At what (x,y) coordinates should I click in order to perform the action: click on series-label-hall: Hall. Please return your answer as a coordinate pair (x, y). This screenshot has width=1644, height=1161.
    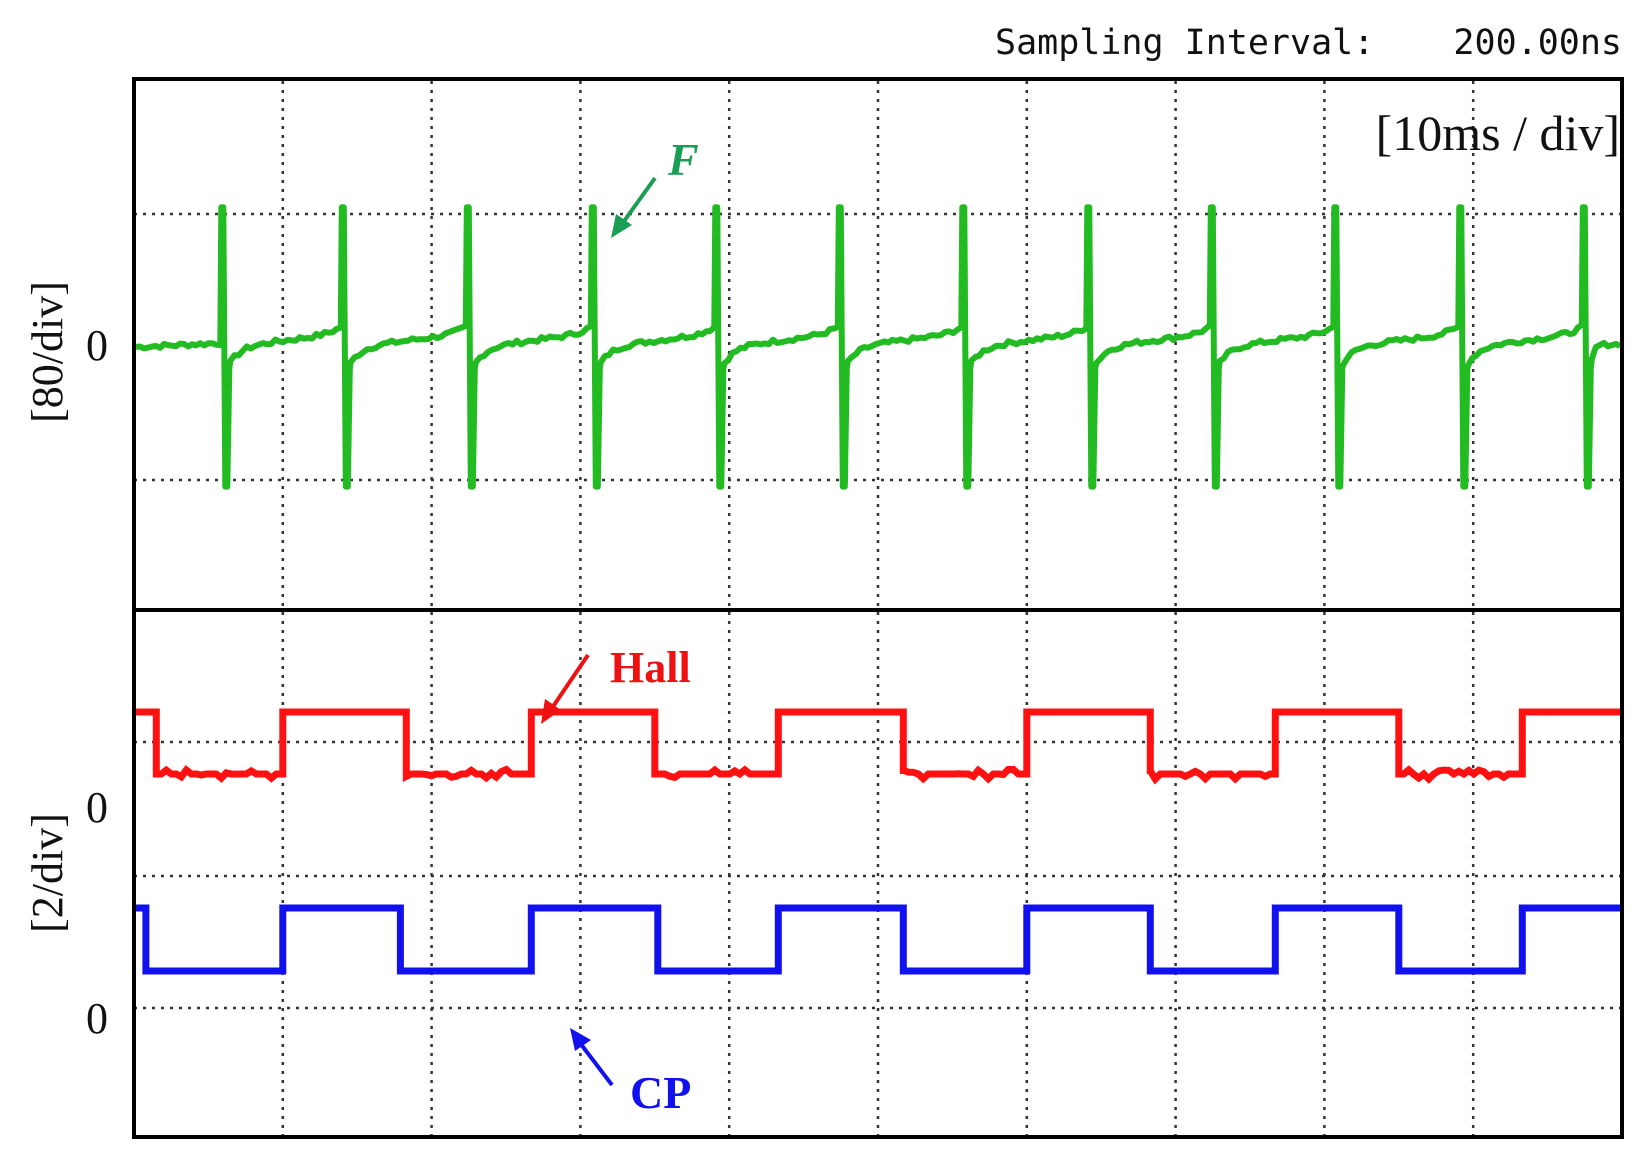
    Looking at the image, I should click on (650, 667).